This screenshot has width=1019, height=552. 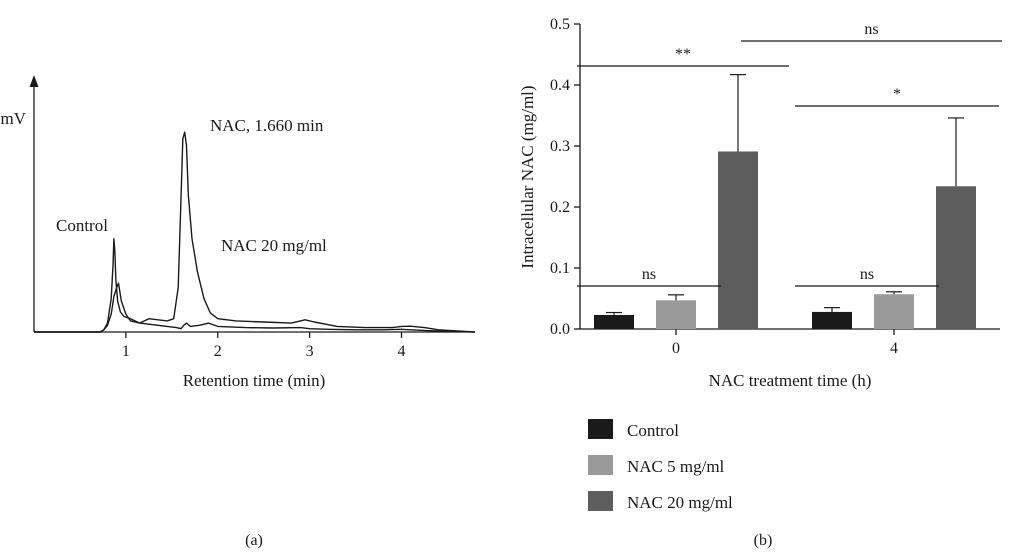 I want to click on chromatogram-x-label: Retention time (min), so click(x=254, y=380).